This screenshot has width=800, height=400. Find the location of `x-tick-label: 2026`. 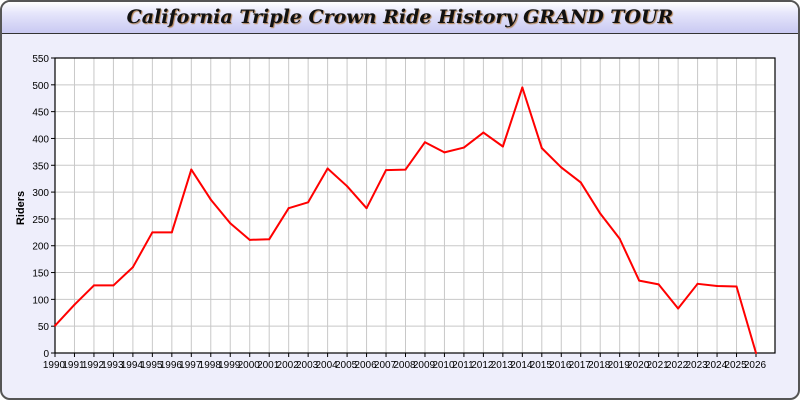

x-tick-label: 2026 is located at coordinates (755, 365).